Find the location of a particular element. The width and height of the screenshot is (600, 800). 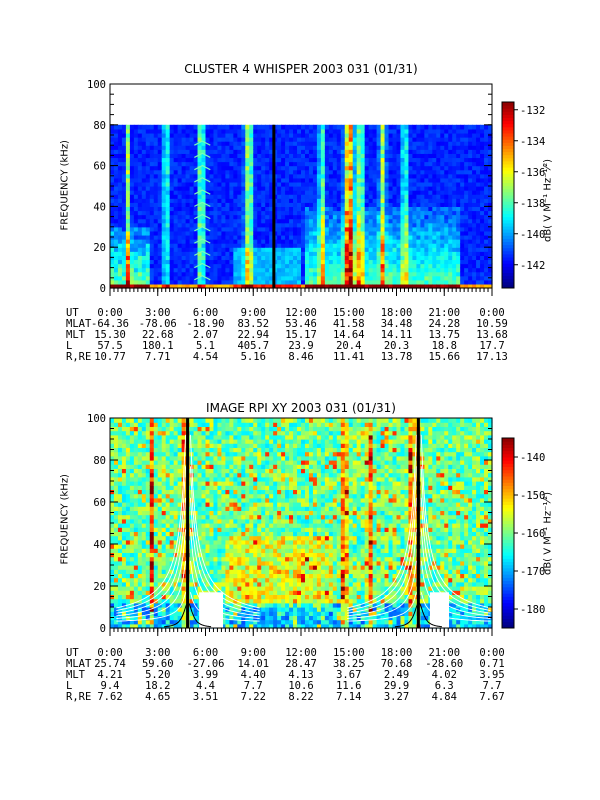

ephemeris-value: 83.52 is located at coordinates (253, 324).